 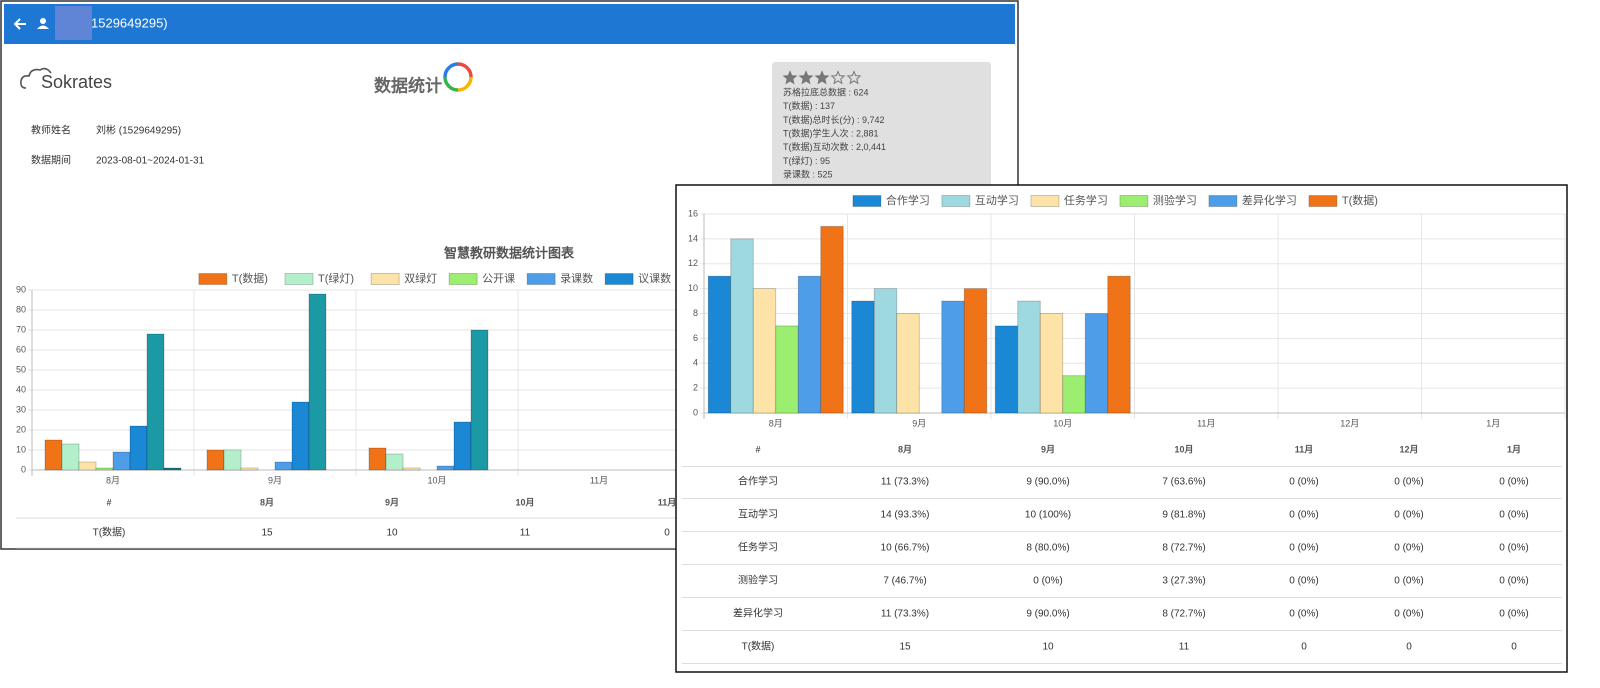 What do you see at coordinates (21, 369) in the screenshot?
I see `y-tick-label: 50` at bounding box center [21, 369].